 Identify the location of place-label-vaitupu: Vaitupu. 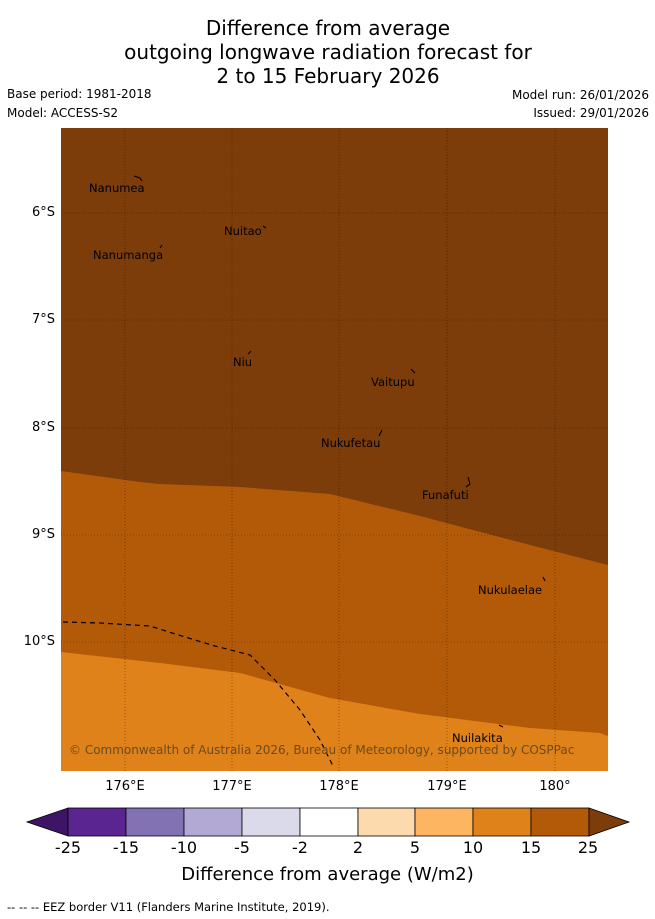
(393, 382).